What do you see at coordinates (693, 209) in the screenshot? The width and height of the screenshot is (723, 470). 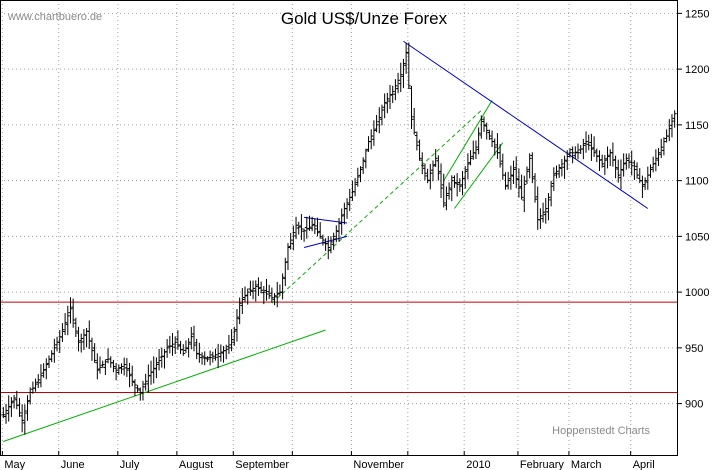 I see `y-axis-ticks: 900 950 1000 1050 1100 1150 1200 1250` at bounding box center [693, 209].